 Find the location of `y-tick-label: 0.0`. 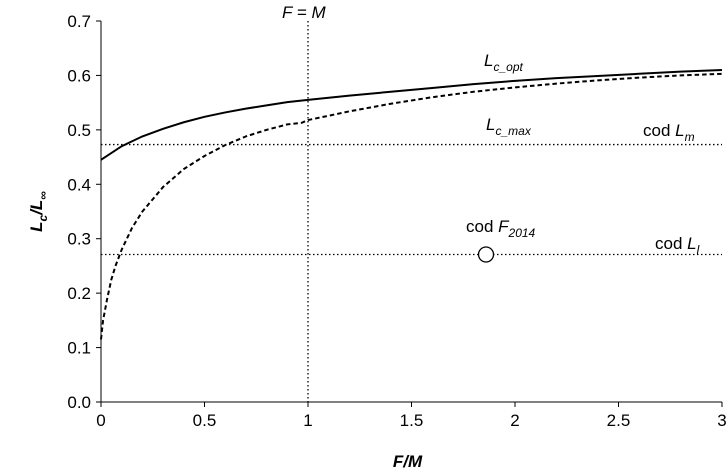

y-tick-label: 0.0 is located at coordinates (79, 402).